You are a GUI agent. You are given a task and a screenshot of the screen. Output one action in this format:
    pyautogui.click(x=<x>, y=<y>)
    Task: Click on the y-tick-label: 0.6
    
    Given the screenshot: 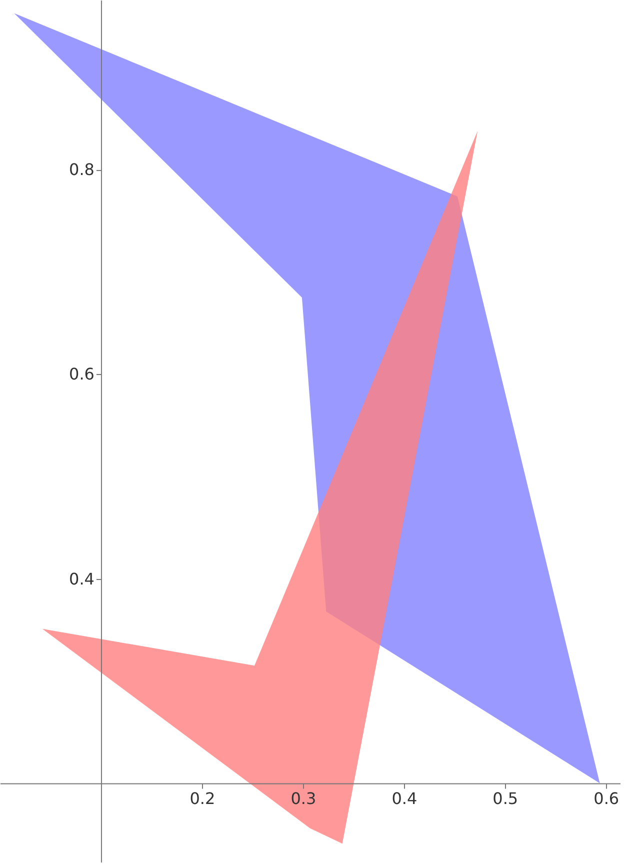 What is the action you would take?
    pyautogui.click(x=81, y=374)
    